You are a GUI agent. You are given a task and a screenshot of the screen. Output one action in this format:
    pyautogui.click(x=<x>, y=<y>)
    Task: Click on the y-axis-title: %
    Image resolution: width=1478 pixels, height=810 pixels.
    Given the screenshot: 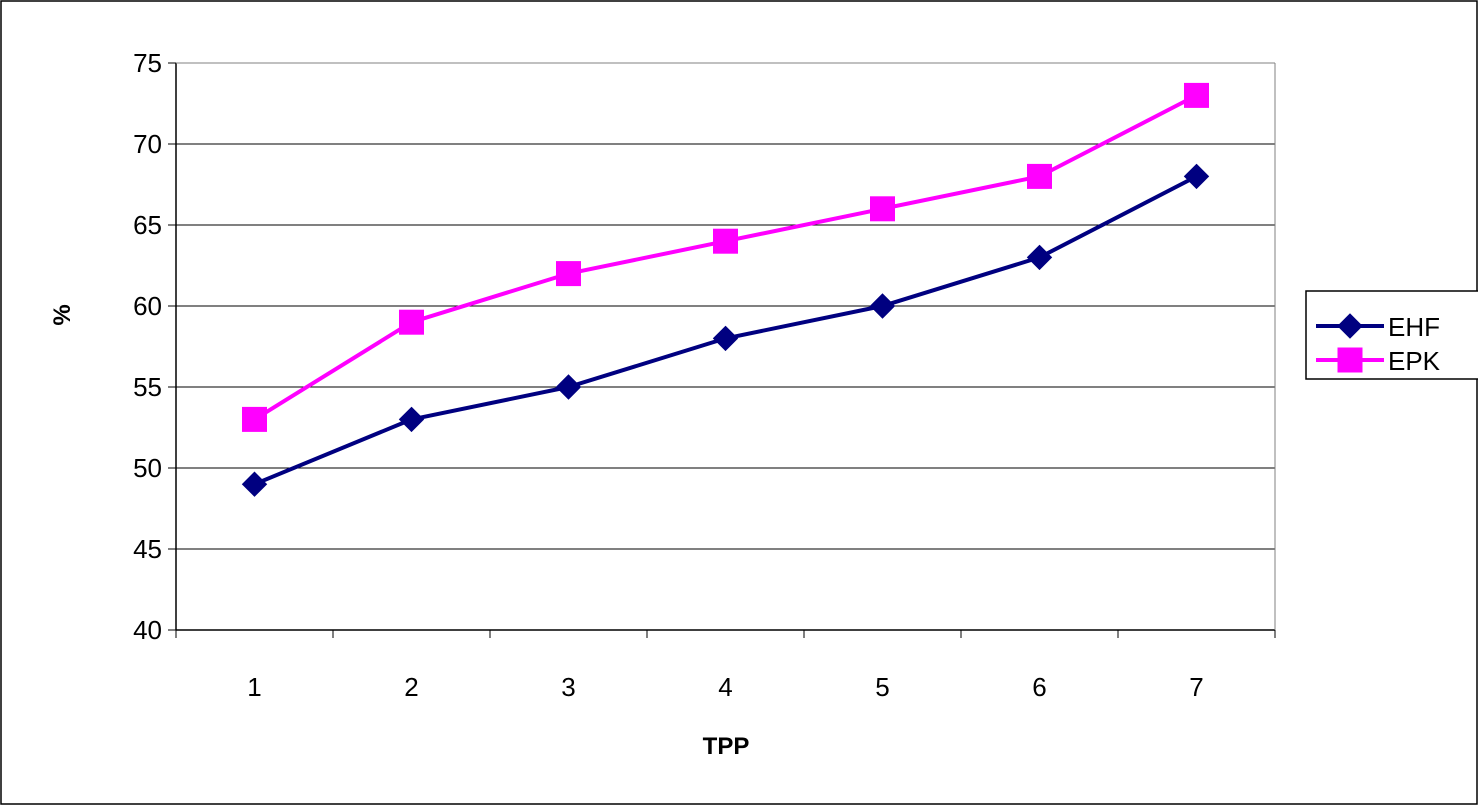 What is the action you would take?
    pyautogui.click(x=62, y=314)
    